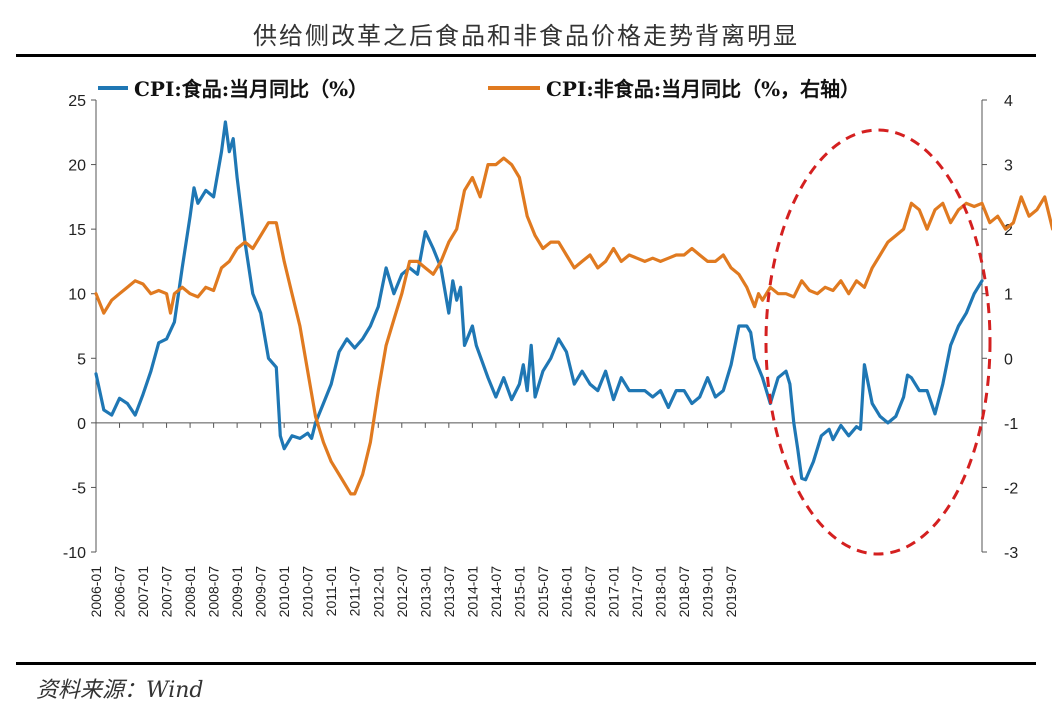 The height and width of the screenshot is (725, 1052). What do you see at coordinates (237, 592) in the screenshot?
I see `x-axis-label: 2009-01` at bounding box center [237, 592].